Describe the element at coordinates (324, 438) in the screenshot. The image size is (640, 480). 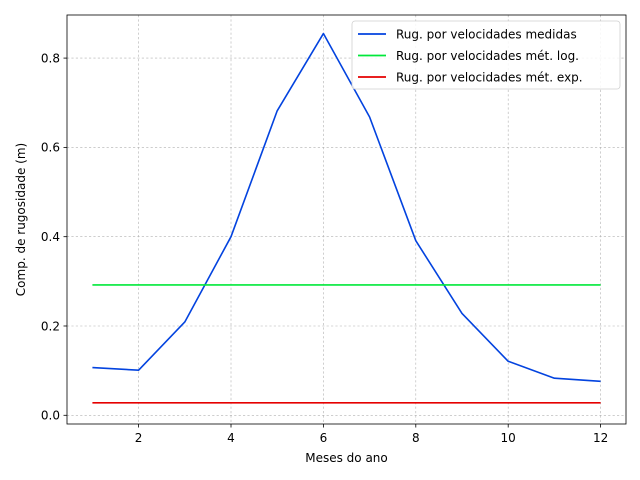
I see `x-tick-label: 6` at that location.